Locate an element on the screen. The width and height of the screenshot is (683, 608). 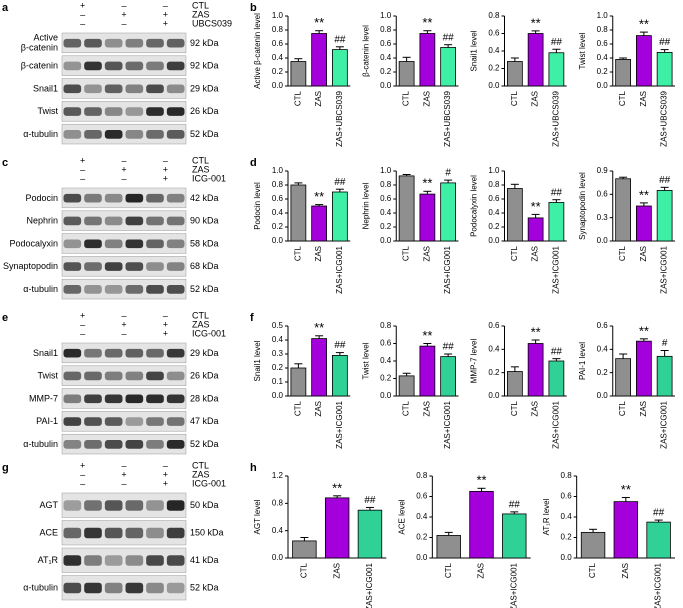
protein-label: AT₁R is located at coordinates (48, 560).